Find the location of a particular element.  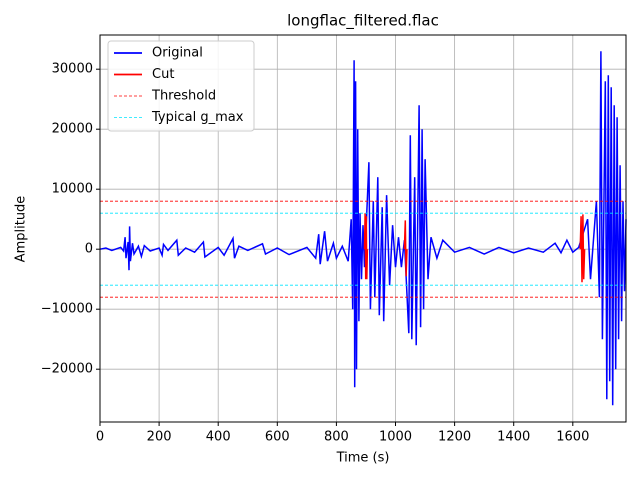

legend-label: Threshold is located at coordinates (183, 96).